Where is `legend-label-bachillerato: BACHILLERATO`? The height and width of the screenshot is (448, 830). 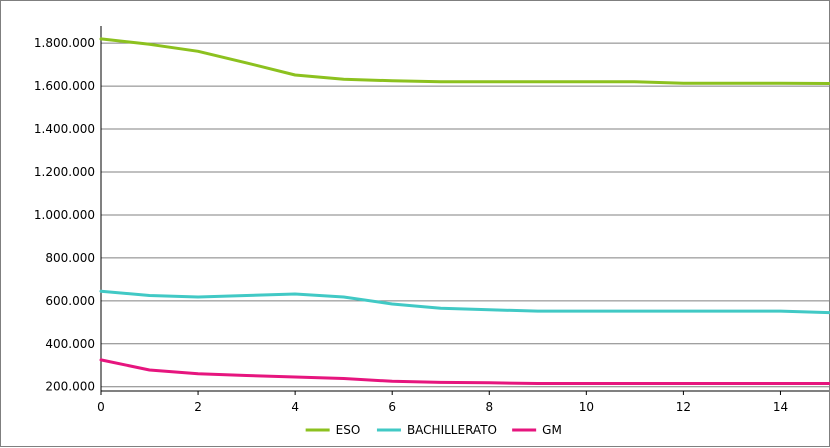
legend-label-bachillerato: BACHILLERATO is located at coordinates (452, 430).